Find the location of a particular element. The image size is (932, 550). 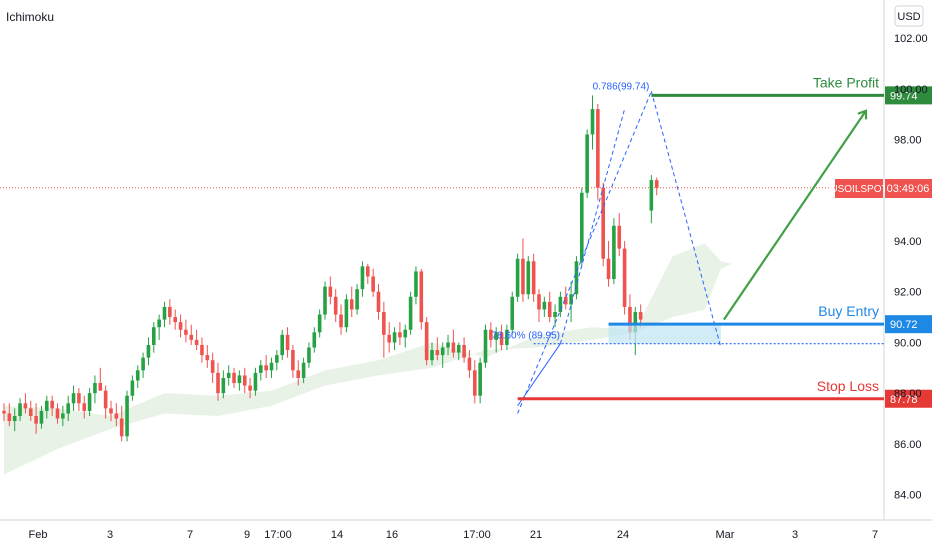

time-tick-label: Mar is located at coordinates (725, 535).